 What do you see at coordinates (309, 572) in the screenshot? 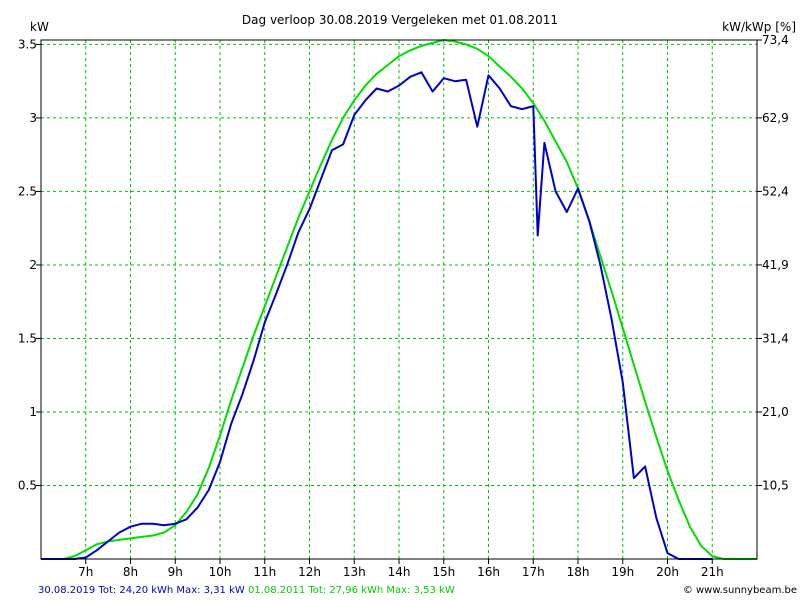
I see `x-tick-label: 12h` at bounding box center [309, 572].